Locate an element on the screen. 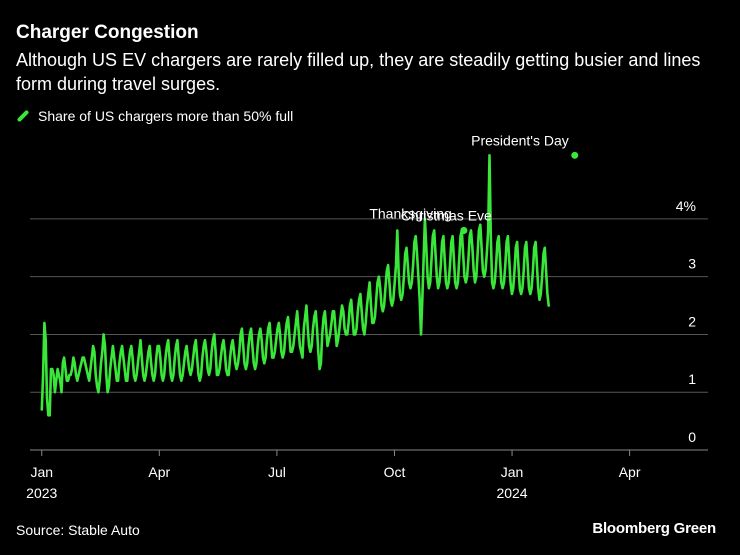 This screenshot has width=740, height=555. y-tick-label: 4% is located at coordinates (686, 206).